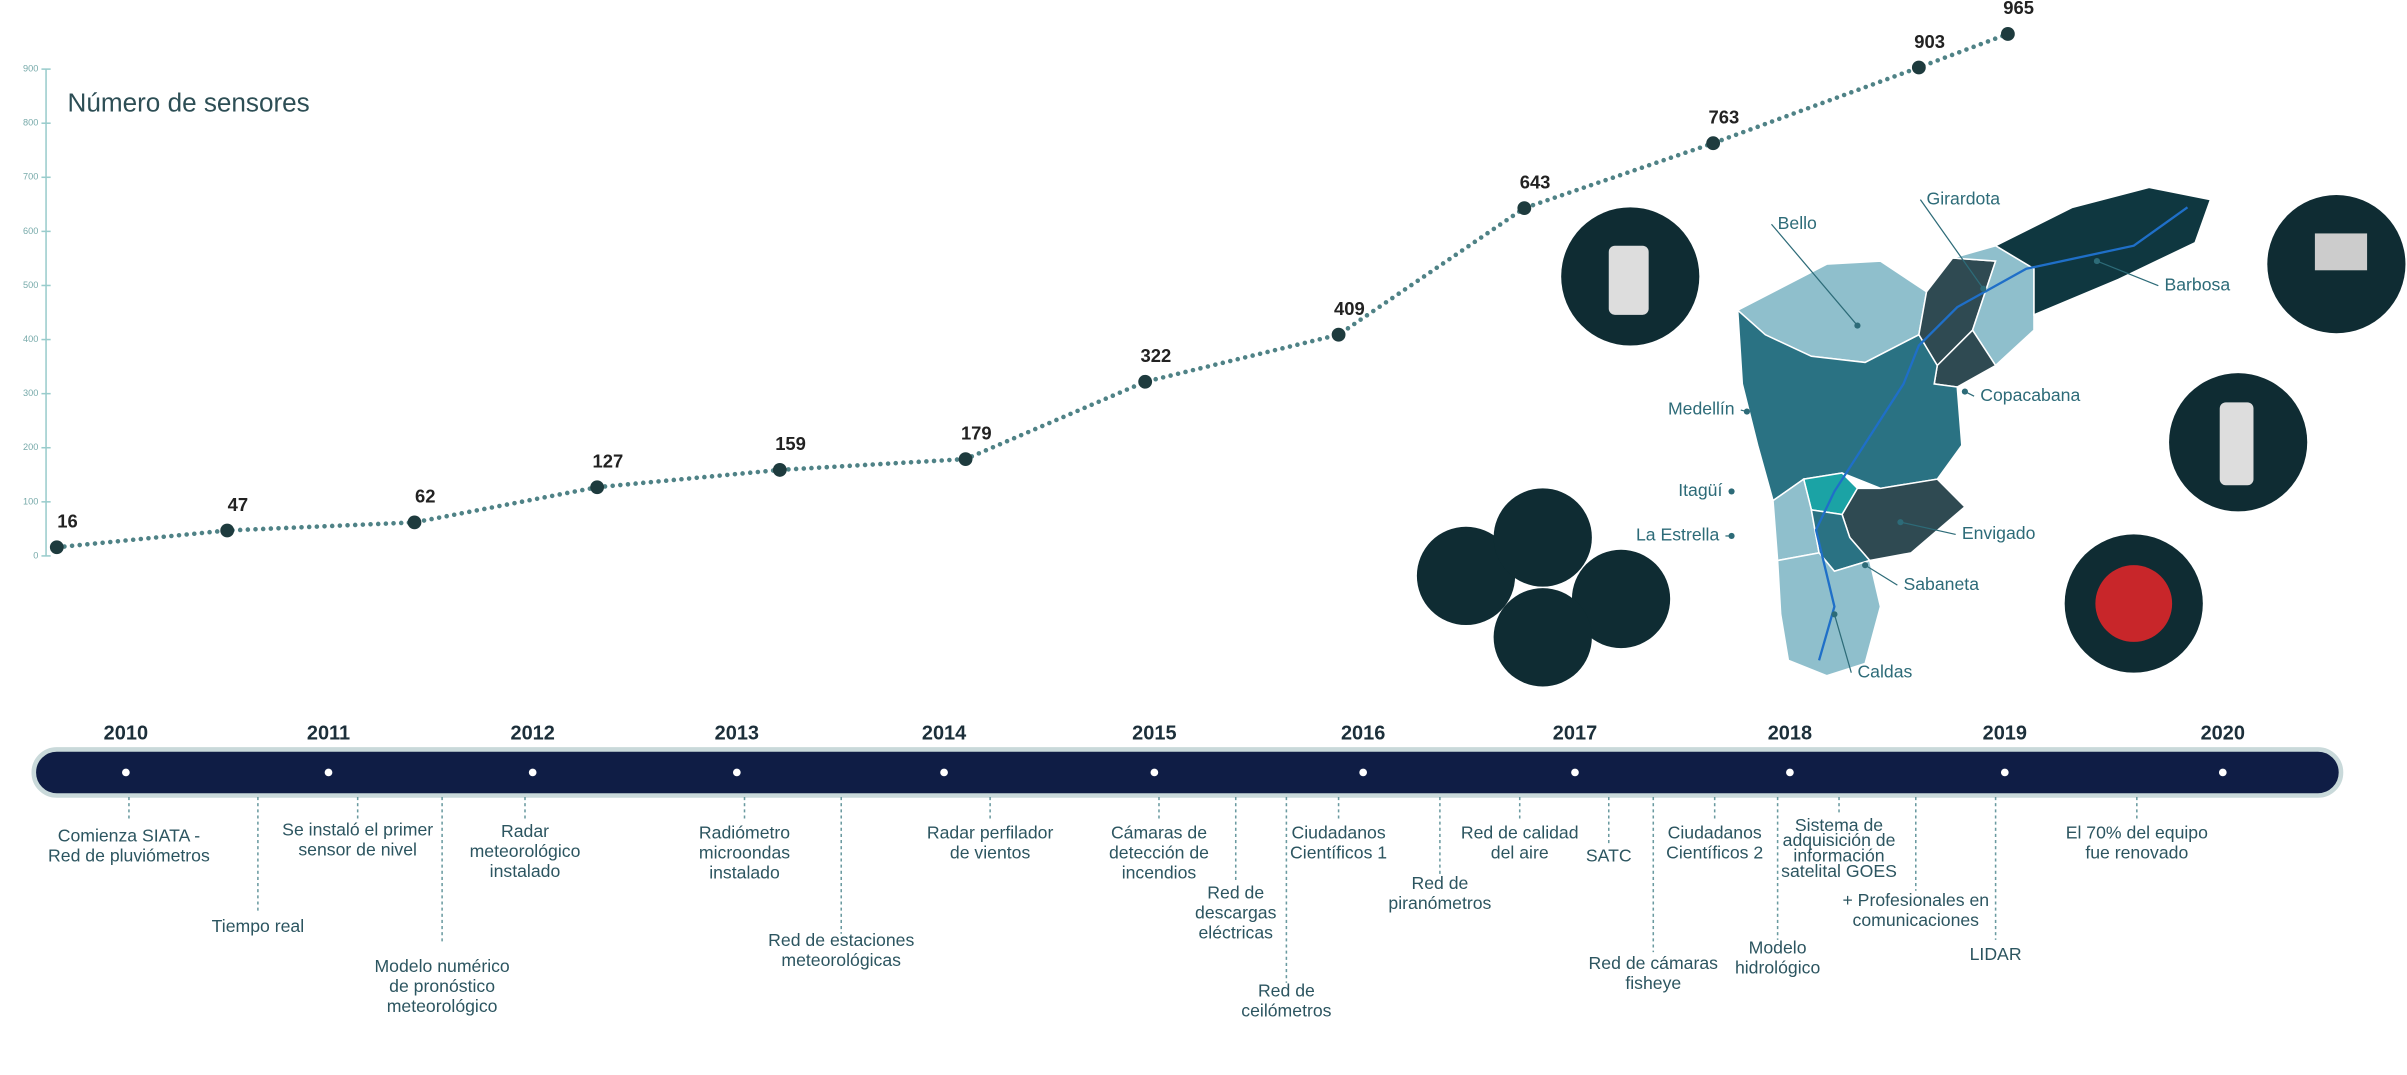 The image size is (2407, 1075). Describe the element at coordinates (238, 504) in the screenshot. I see `value-label: 47` at that location.